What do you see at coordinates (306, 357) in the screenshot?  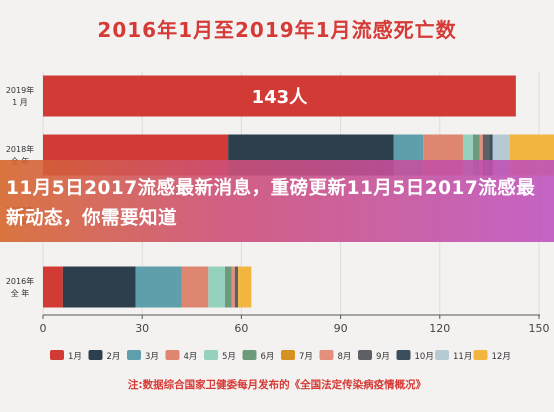 I see `legend-label: 7月` at bounding box center [306, 357].